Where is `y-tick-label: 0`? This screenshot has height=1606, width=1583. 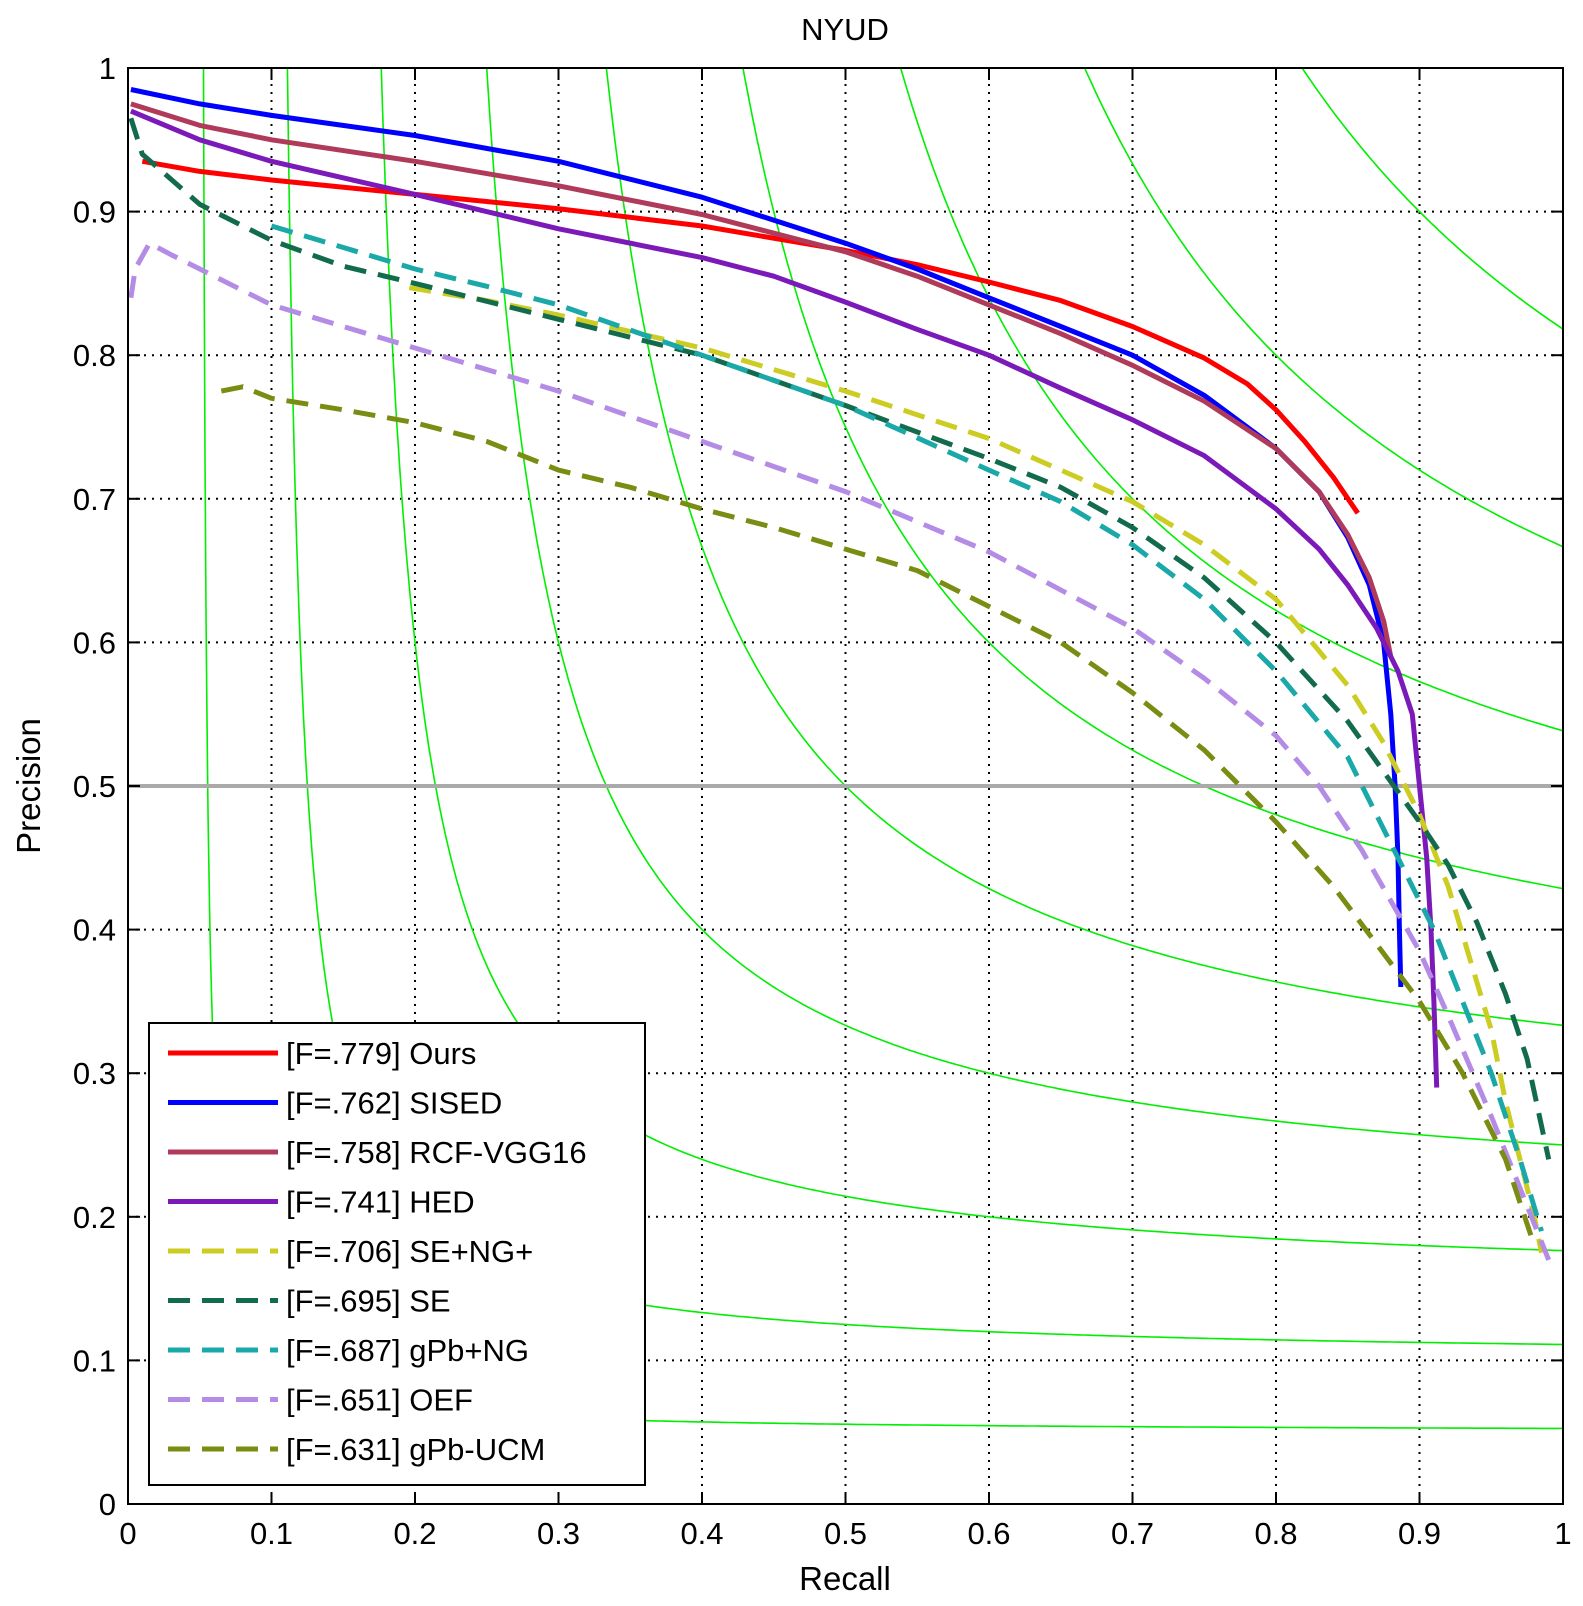 y-tick-label: 0 is located at coordinates (107, 1504).